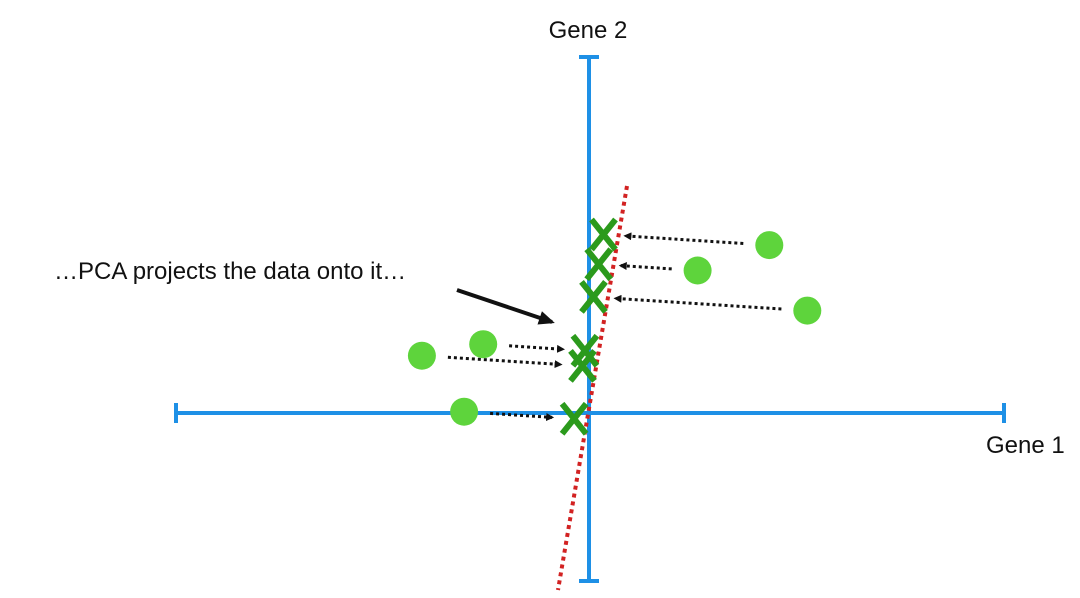 This screenshot has width=1080, height=598. What do you see at coordinates (588, 30) in the screenshot?
I see `y-axis-label: Gene 2` at bounding box center [588, 30].